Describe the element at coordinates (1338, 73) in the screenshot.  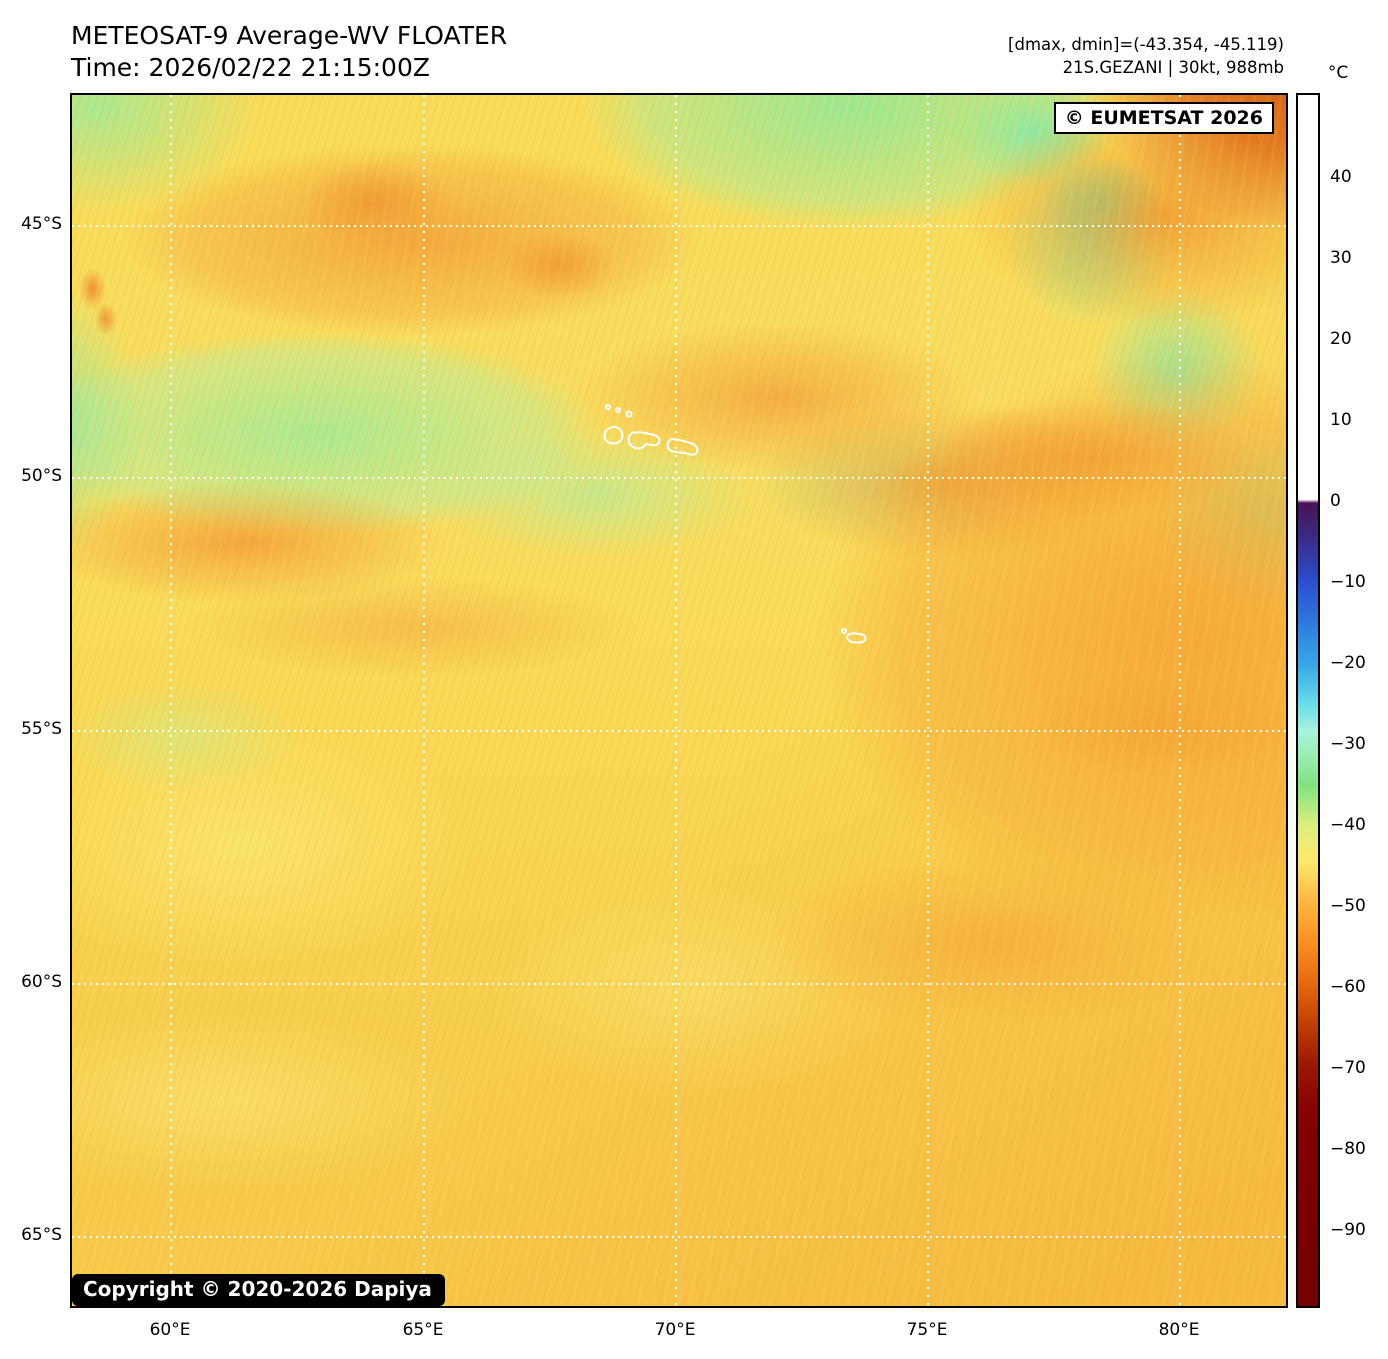
I see `colorbar-unit-label: °C` at that location.